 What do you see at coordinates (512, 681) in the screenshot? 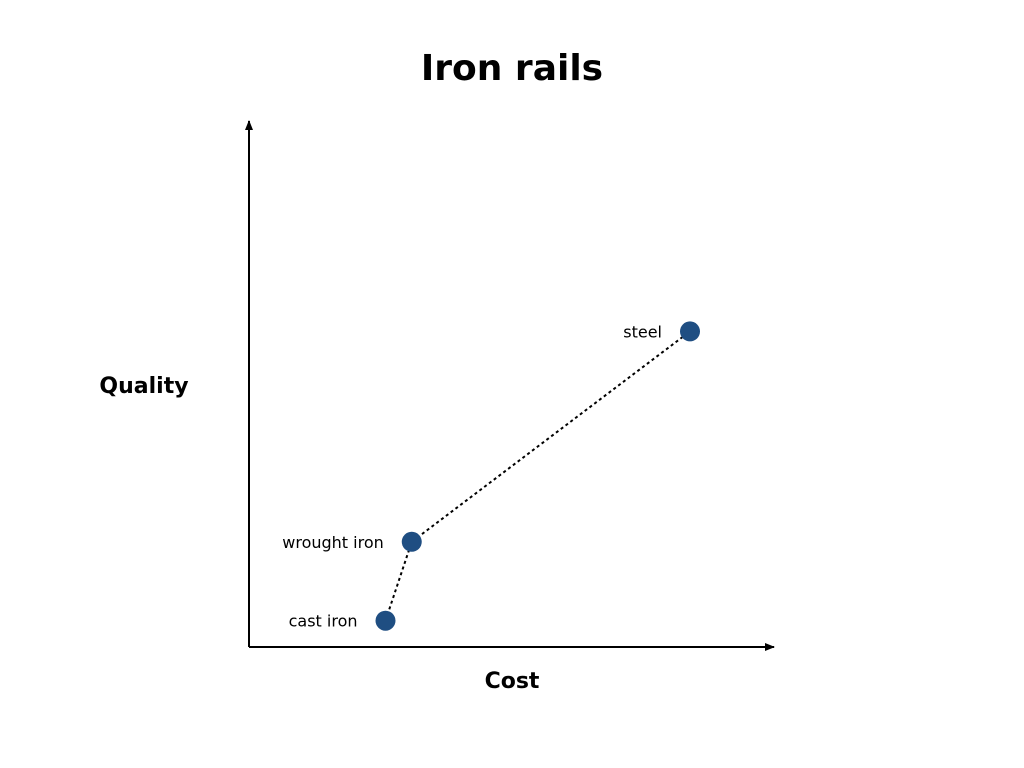
I see `x-axis-label: Cost` at bounding box center [512, 681].